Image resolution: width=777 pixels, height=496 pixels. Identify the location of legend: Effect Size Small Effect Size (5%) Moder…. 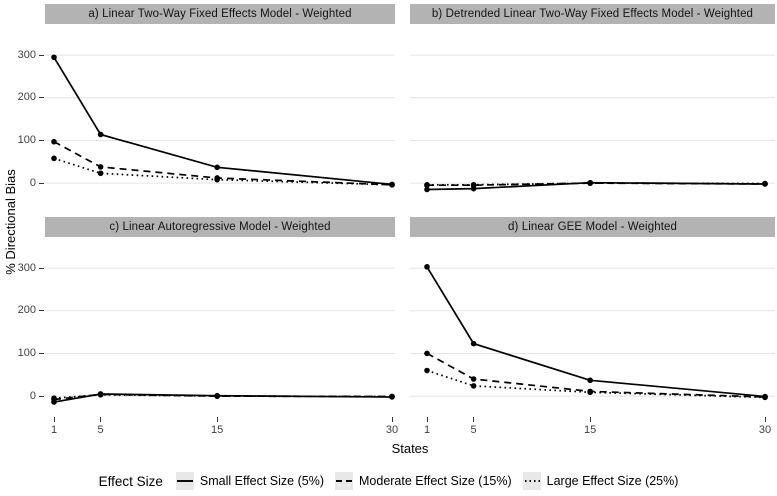
(388, 481).